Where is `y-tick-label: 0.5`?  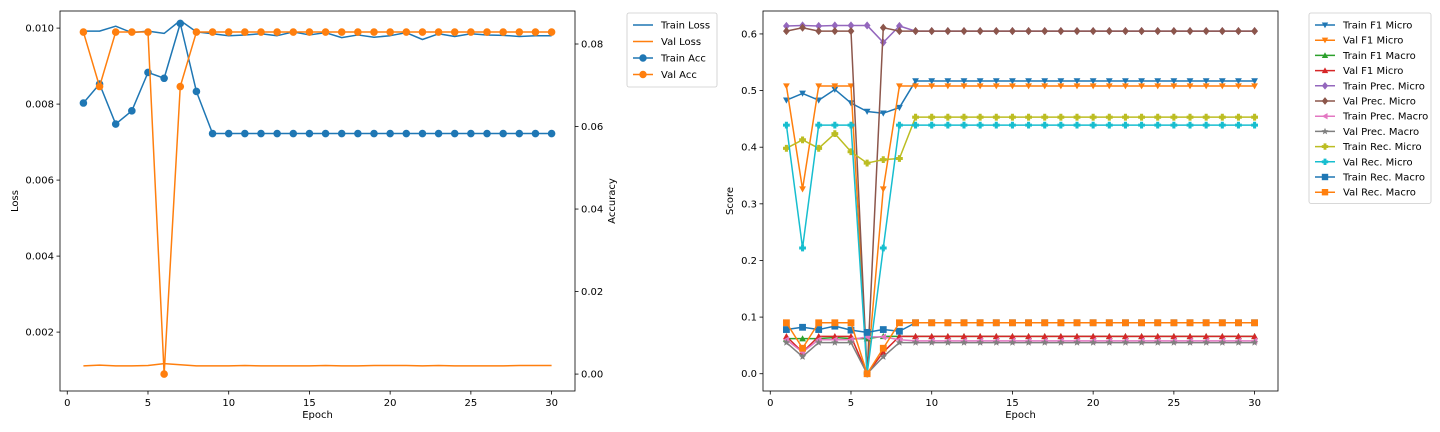 y-tick-label: 0.5 is located at coordinates (749, 91).